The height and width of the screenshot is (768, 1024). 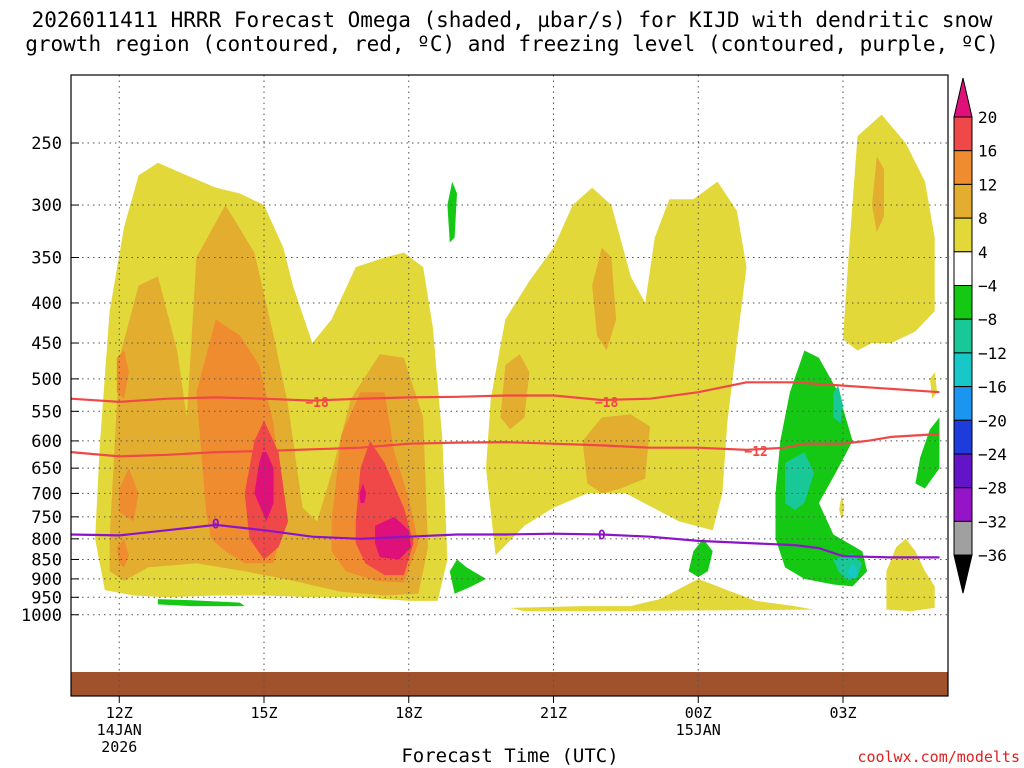 I want to click on colorbar-level-label: −24, so click(x=992, y=454).